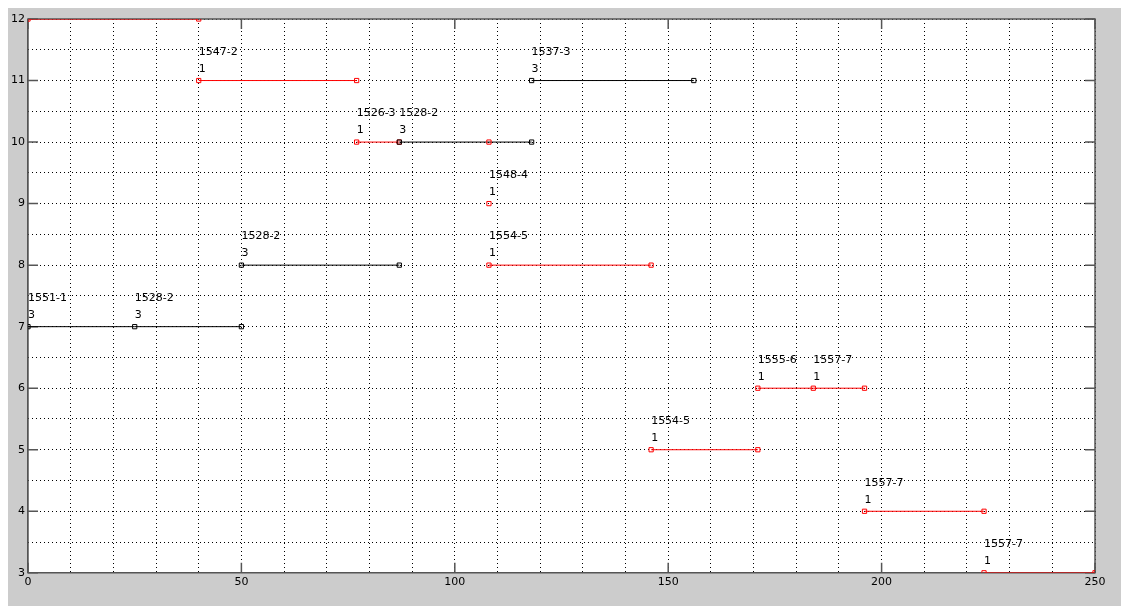  I want to click on y-tick-label: 9, so click(21, 203).